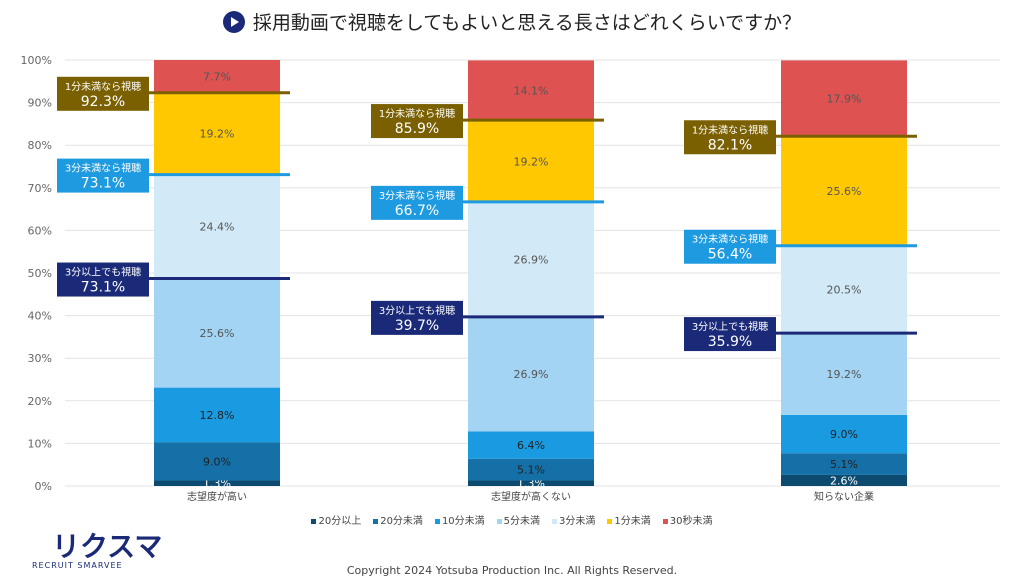  I want to click on legend-item: 1分未満, so click(629, 519).